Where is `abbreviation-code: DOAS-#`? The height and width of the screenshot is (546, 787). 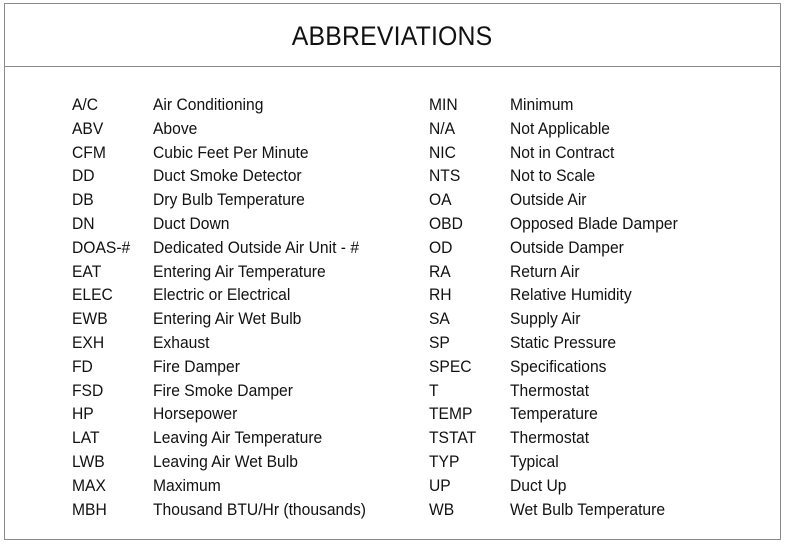
abbreviation-code: DOAS-# is located at coordinates (101, 247).